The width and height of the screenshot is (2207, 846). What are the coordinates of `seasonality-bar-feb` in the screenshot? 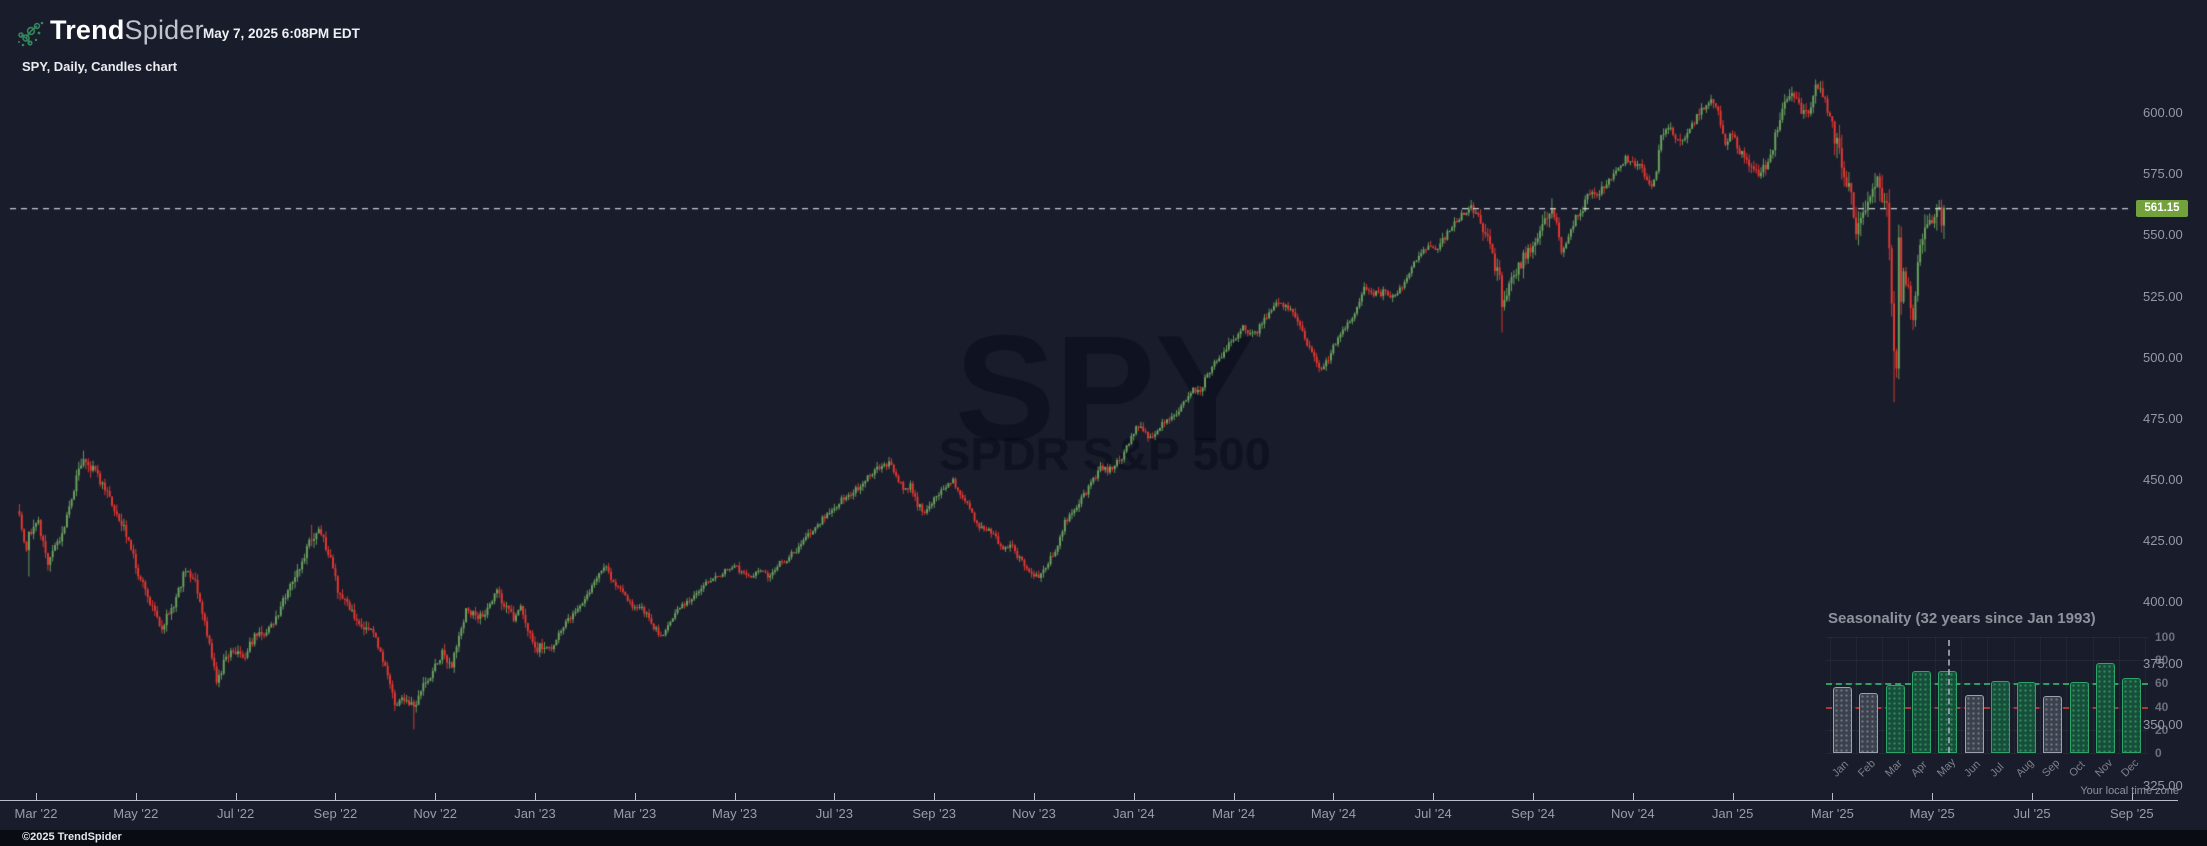 It's located at (1869, 722).